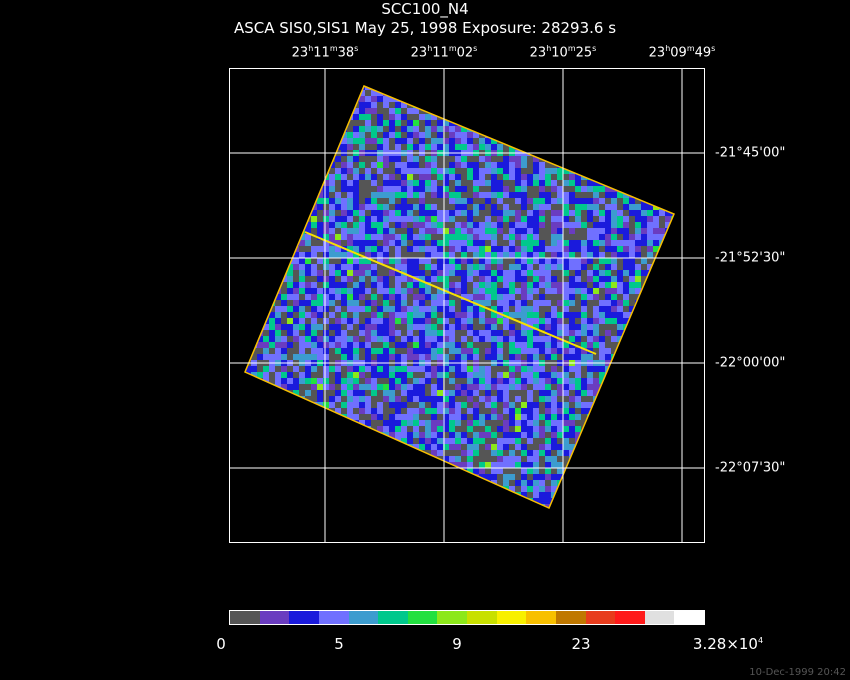 The image size is (850, 680). I want to click on ra-tick-label: 23h11m38s, so click(325, 52).